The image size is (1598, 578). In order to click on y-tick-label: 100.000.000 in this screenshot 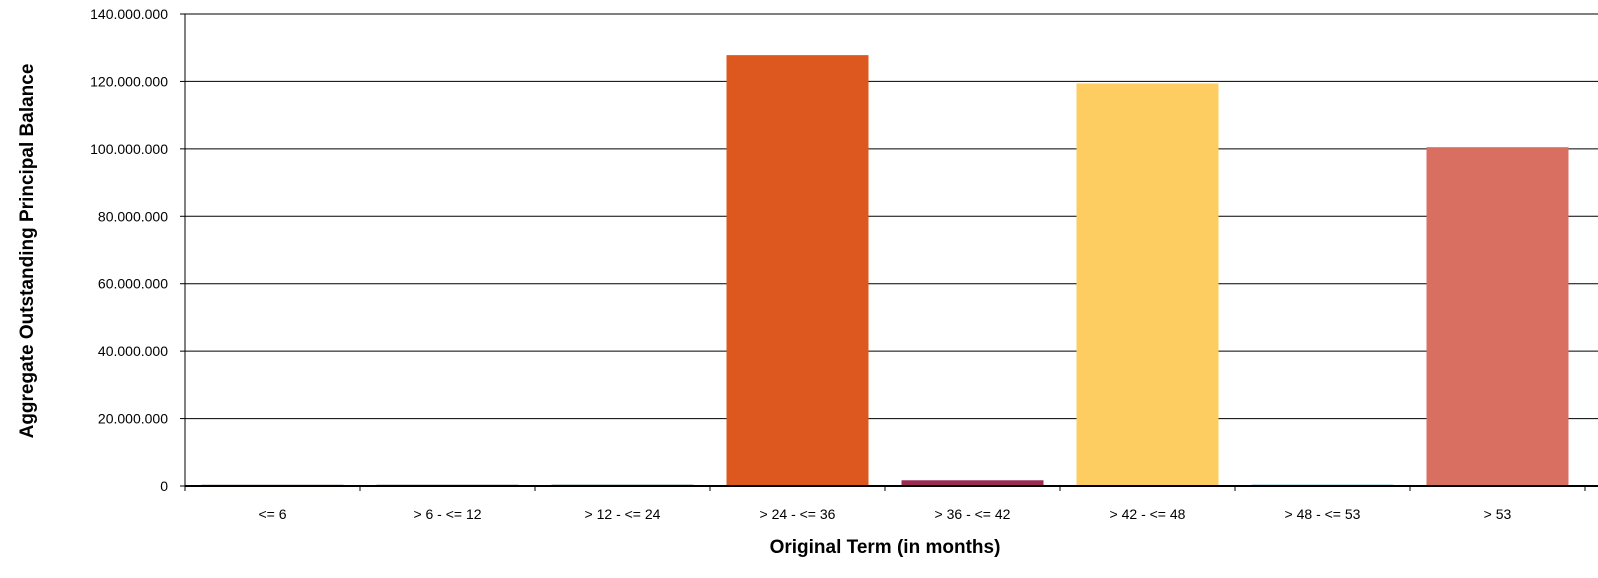, I will do `click(129, 149)`.